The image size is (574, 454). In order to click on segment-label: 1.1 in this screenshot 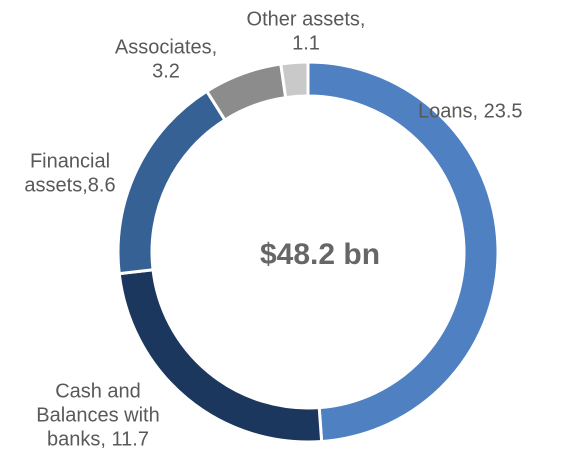, I will do `click(306, 43)`.